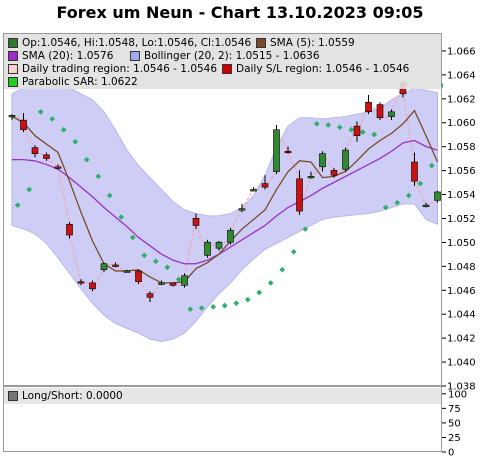  Describe the element at coordinates (461, 363) in the screenshot. I see `y-tick-label: 1.040` at that location.